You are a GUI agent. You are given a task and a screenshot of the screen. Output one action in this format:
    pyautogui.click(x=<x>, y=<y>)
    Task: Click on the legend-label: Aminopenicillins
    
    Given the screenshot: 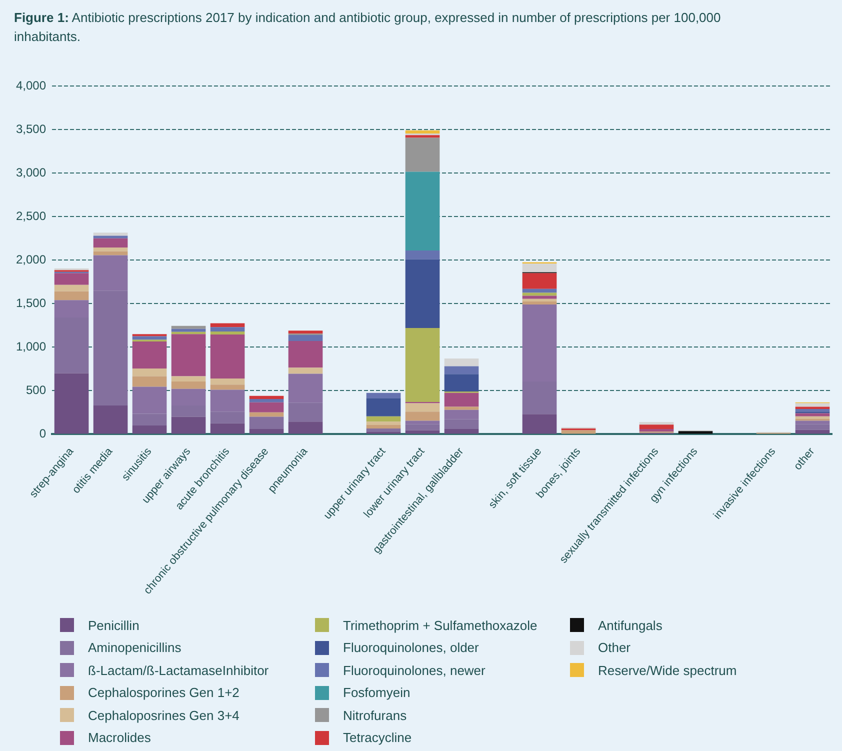 What is the action you would take?
    pyautogui.click(x=135, y=648)
    